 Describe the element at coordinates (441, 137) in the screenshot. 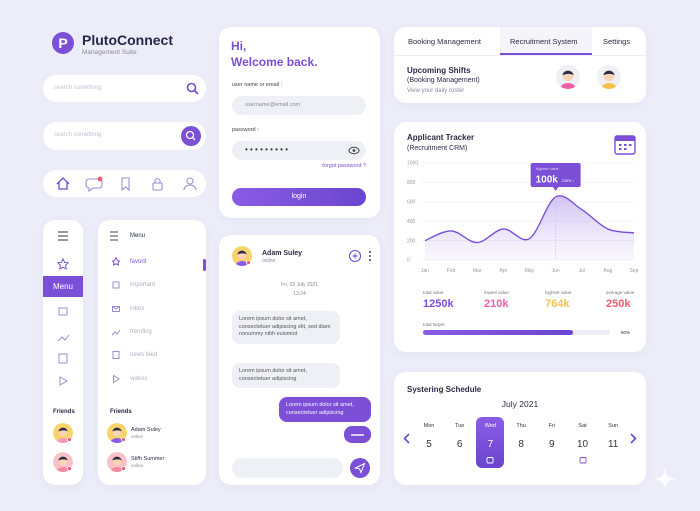

I see `tracker-title: Applicant Tracker` at that location.